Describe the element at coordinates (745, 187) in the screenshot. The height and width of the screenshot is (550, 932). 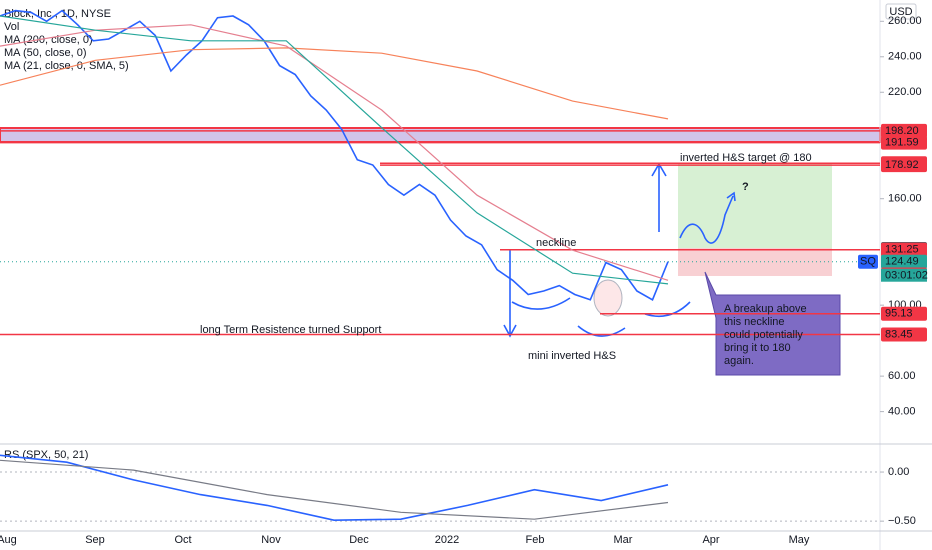
I see `annotation: ?` at that location.